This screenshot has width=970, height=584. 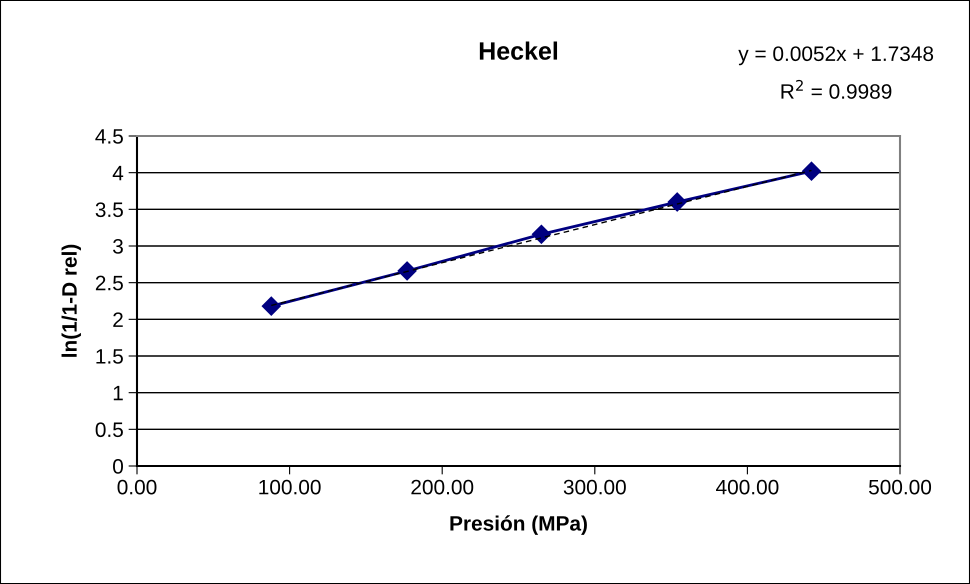 I want to click on y-tick-label: 3, so click(x=118, y=246).